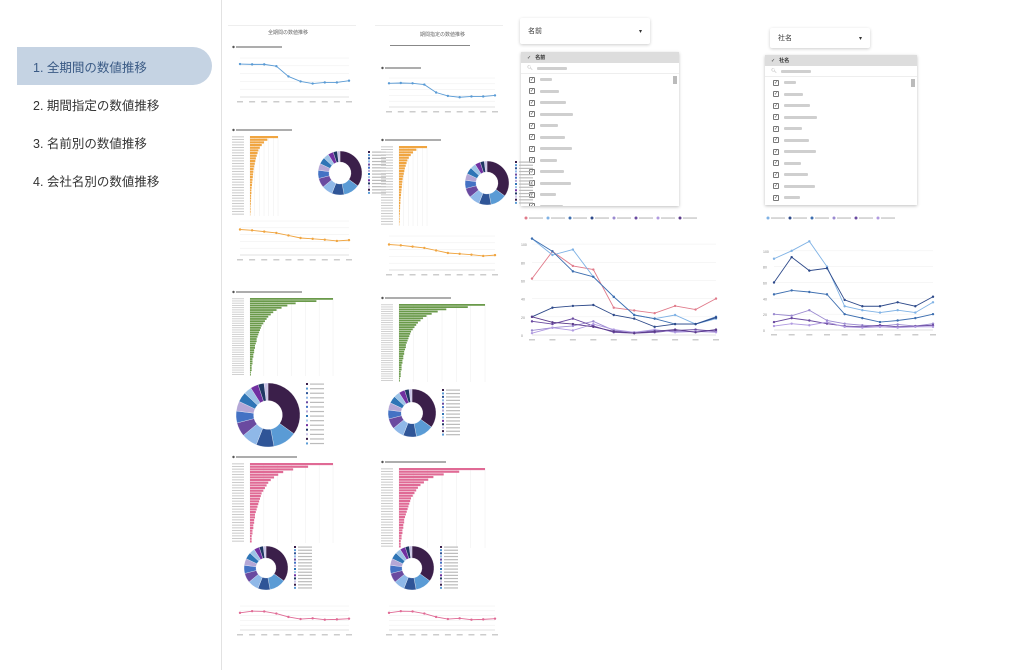 This screenshot has width=1024, height=670. I want to click on range-slider, so click(430, 45).